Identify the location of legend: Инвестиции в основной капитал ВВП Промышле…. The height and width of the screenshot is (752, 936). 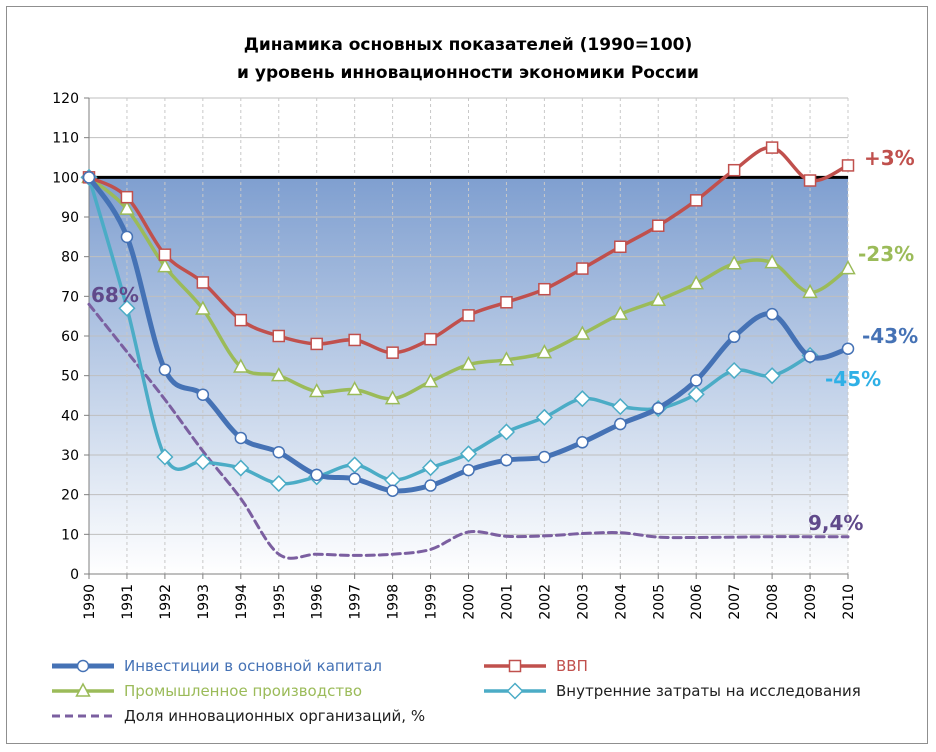
(456, 691).